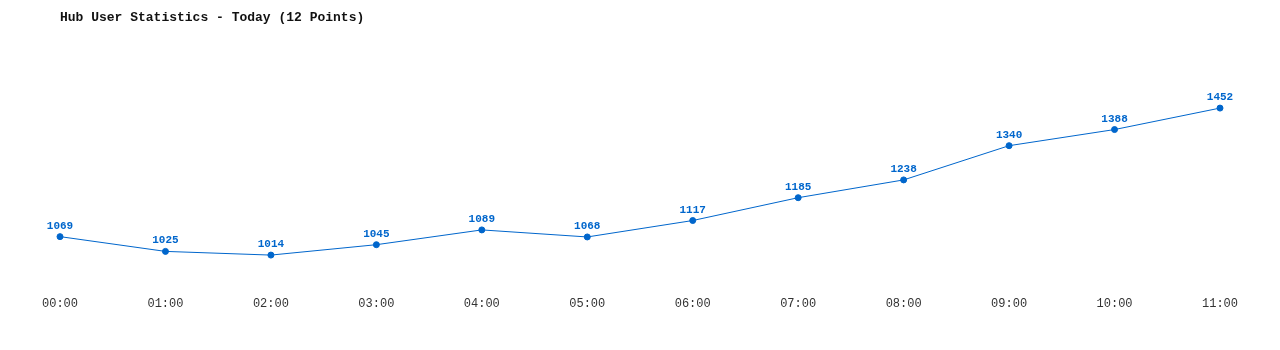  What do you see at coordinates (60, 225) in the screenshot?
I see `data-label: 1069` at bounding box center [60, 225].